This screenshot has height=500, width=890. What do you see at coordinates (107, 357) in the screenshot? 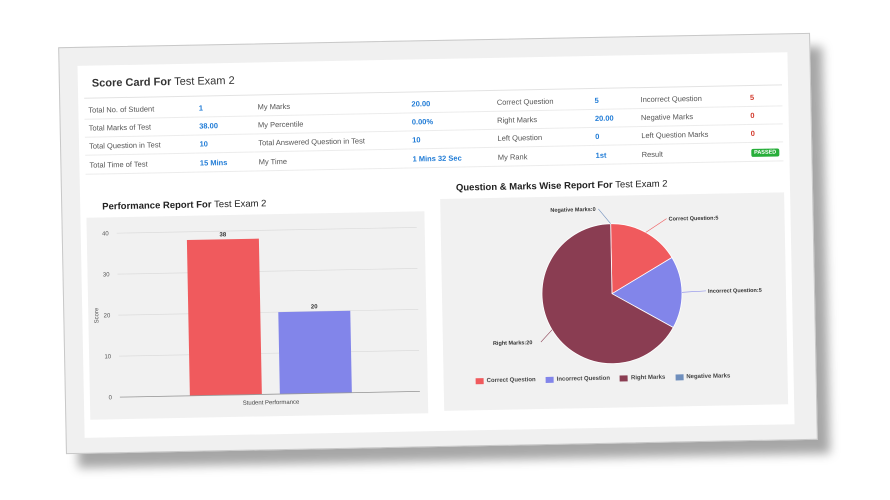
I see `y-tick-label: 10` at bounding box center [107, 357].